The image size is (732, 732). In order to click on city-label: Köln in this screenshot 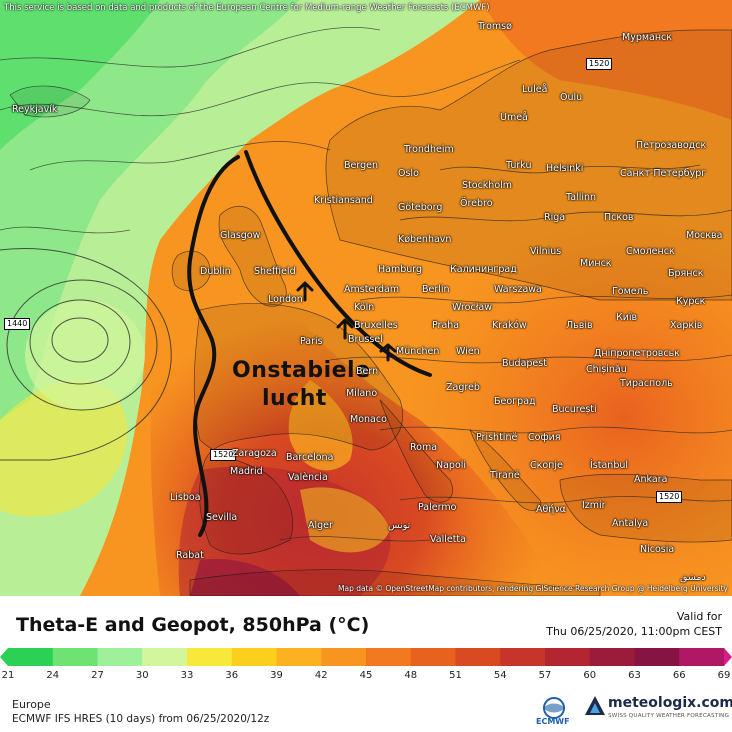, I will do `click(364, 307)`.